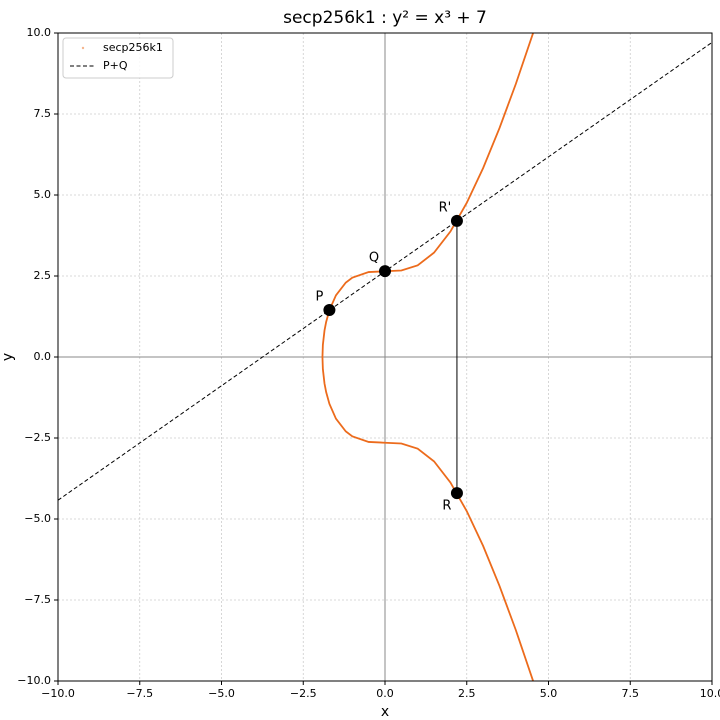  Describe the element at coordinates (319, 297) in the screenshot. I see `point-label: P` at that location.